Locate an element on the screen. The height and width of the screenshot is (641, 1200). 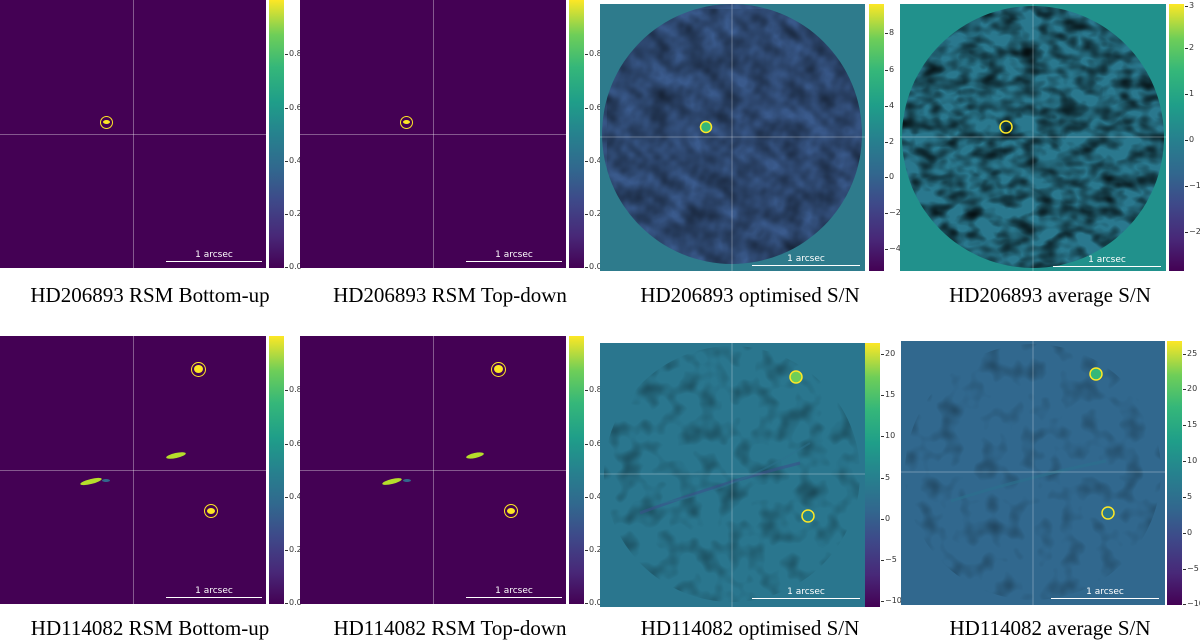
colorbar-tick: 4 is located at coordinates (889, 105).